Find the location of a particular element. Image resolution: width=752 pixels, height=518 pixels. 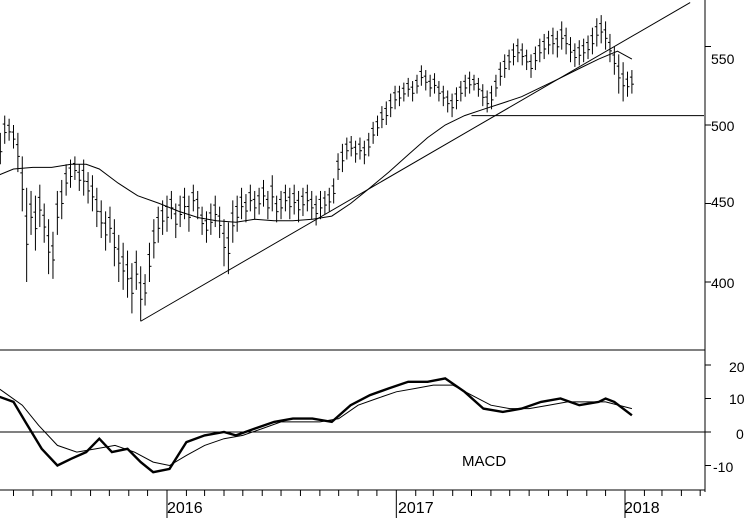

price-axis-ticks: 550 500 450 400 is located at coordinates (723, 171).